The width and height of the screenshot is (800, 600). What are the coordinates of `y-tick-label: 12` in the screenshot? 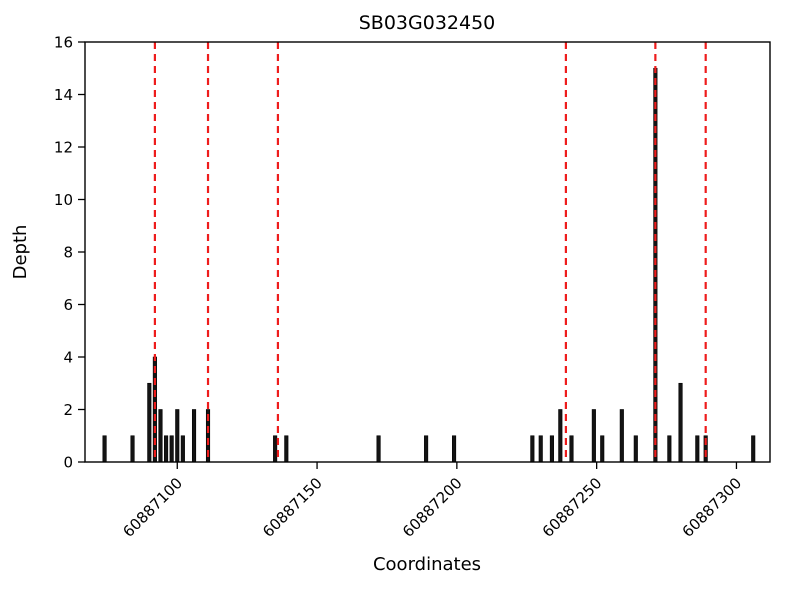 It's located at (63, 148).